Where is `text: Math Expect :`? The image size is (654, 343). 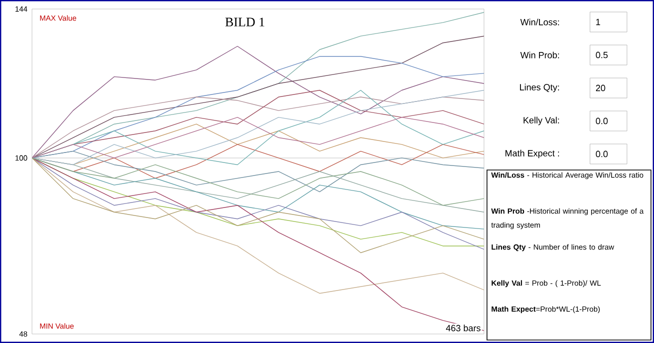 text: Math Expect : is located at coordinates (532, 154).